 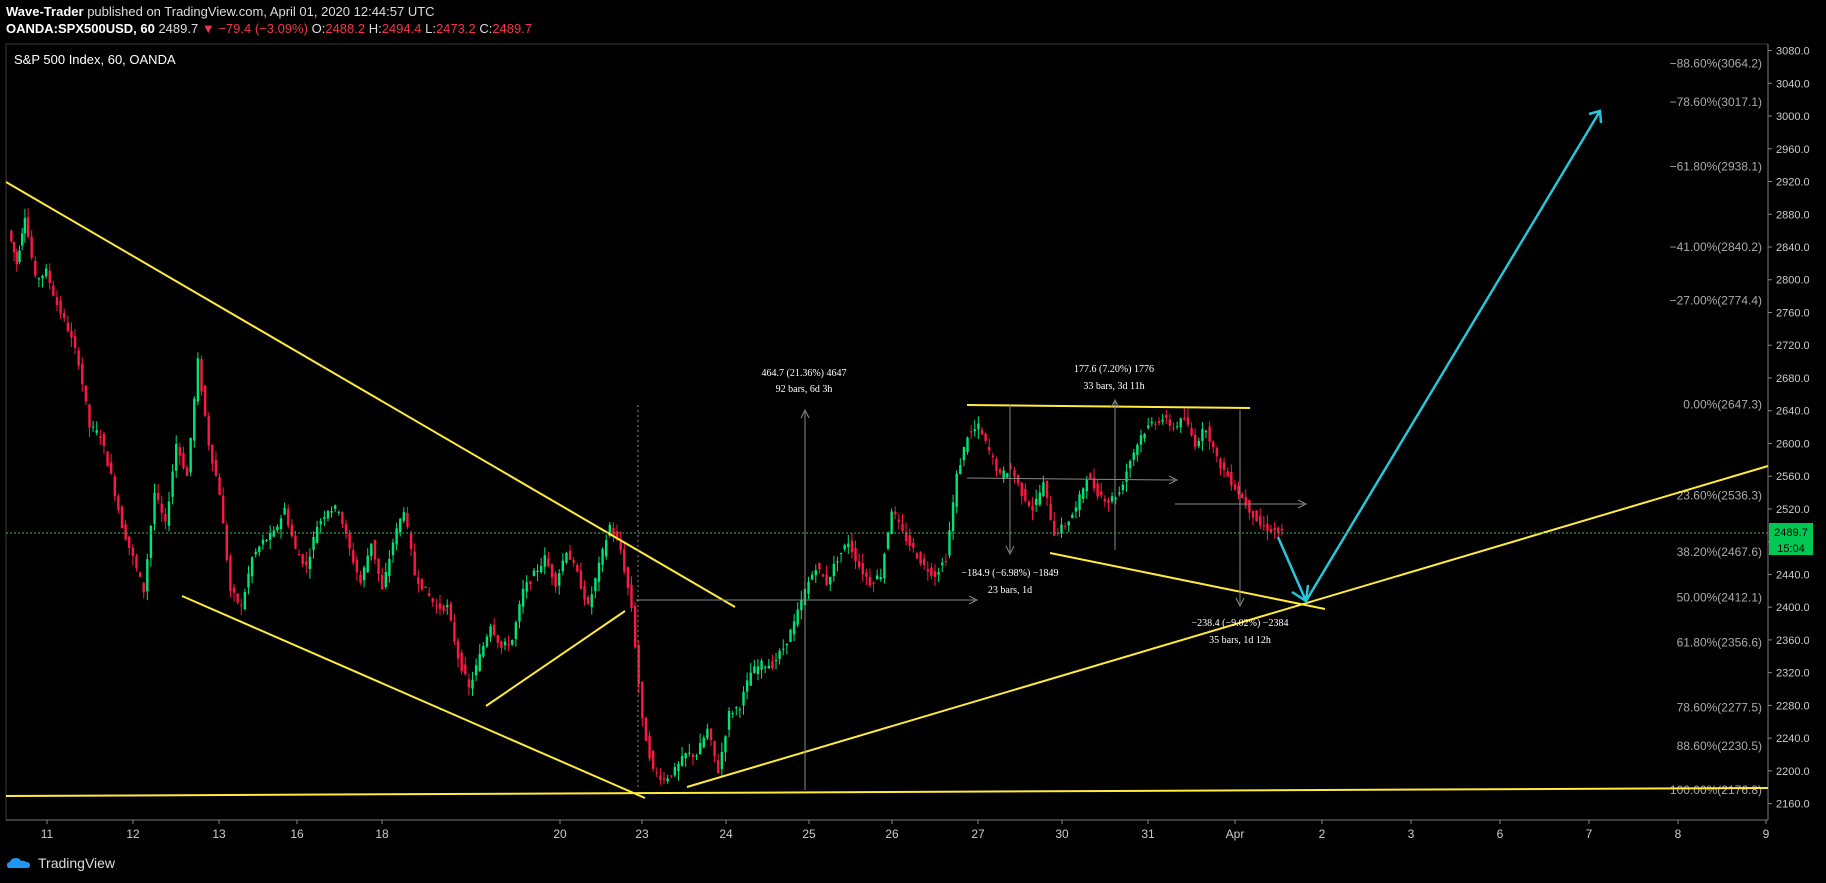 I want to click on range-bottom-line, so click(x=1187, y=581).